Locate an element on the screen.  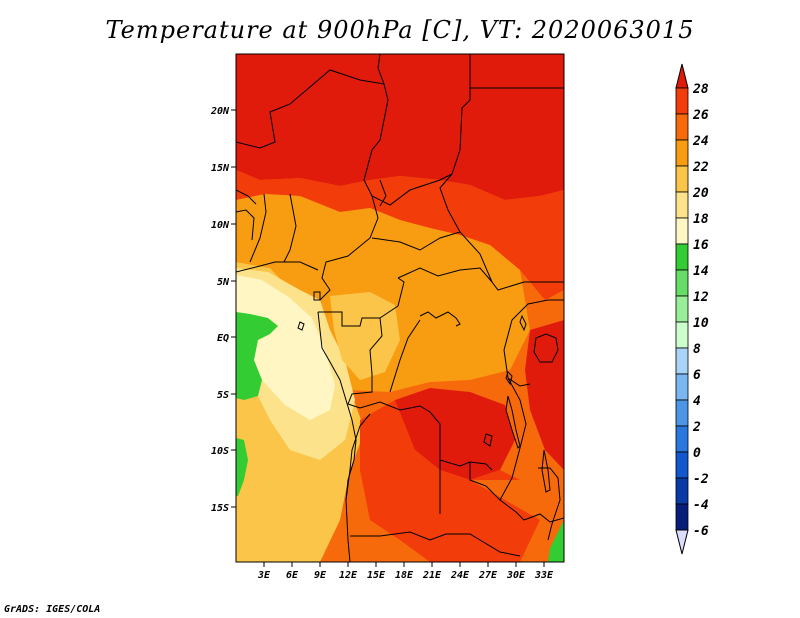
colorbar-label: 8 is located at coordinates (697, 349).